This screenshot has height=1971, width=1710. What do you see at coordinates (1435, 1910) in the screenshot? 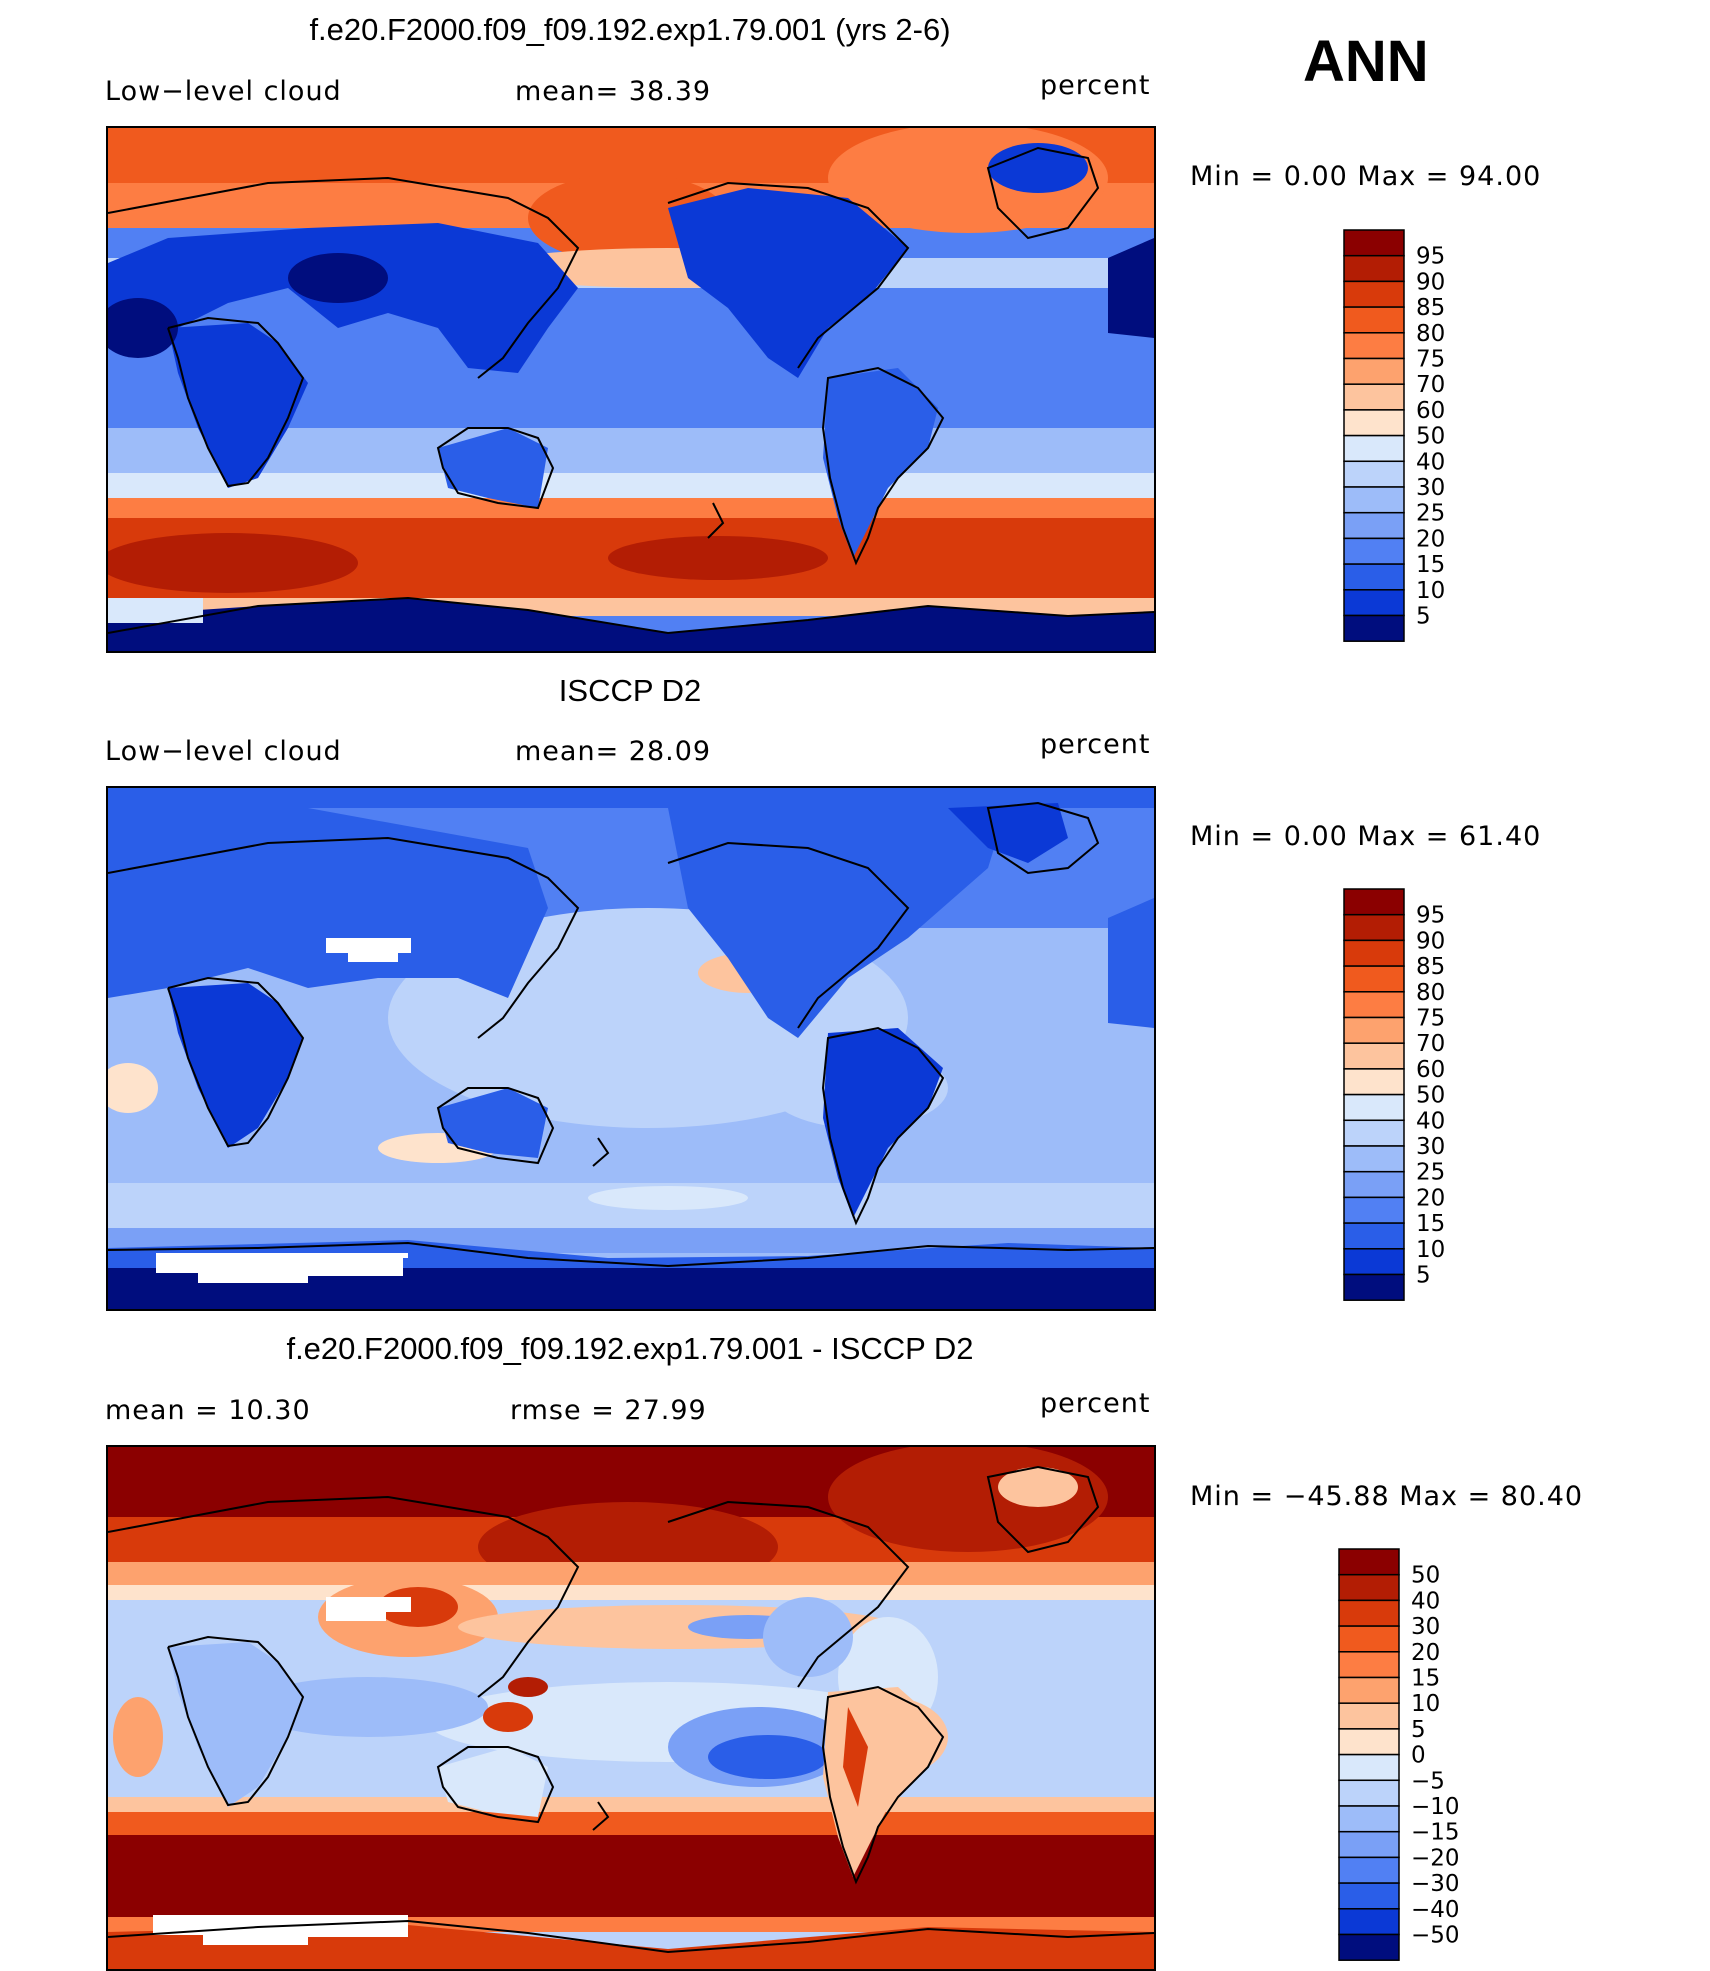
I see `colorbar-tick-label: −40` at bounding box center [1435, 1910].